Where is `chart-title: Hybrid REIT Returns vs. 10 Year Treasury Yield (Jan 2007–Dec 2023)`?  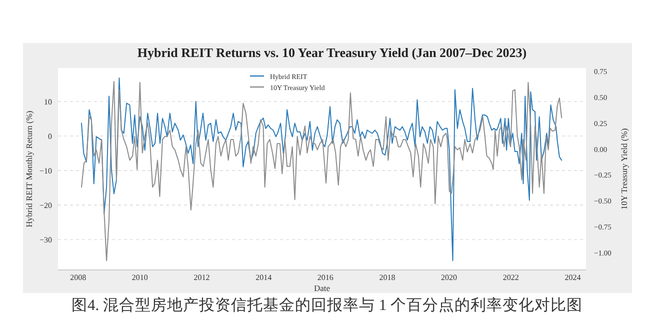 chart-title: Hybrid REIT Returns vs. 10 Year Treasury Yield (Jan 2007–Dec 2023) is located at coordinates (332, 52).